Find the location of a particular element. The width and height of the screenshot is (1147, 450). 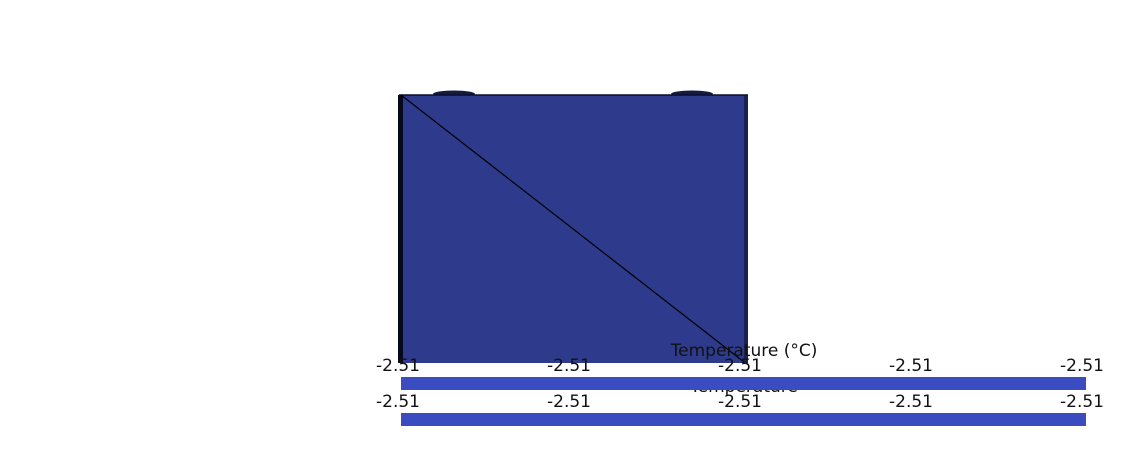

colorbar-2-bar is located at coordinates (743, 419).